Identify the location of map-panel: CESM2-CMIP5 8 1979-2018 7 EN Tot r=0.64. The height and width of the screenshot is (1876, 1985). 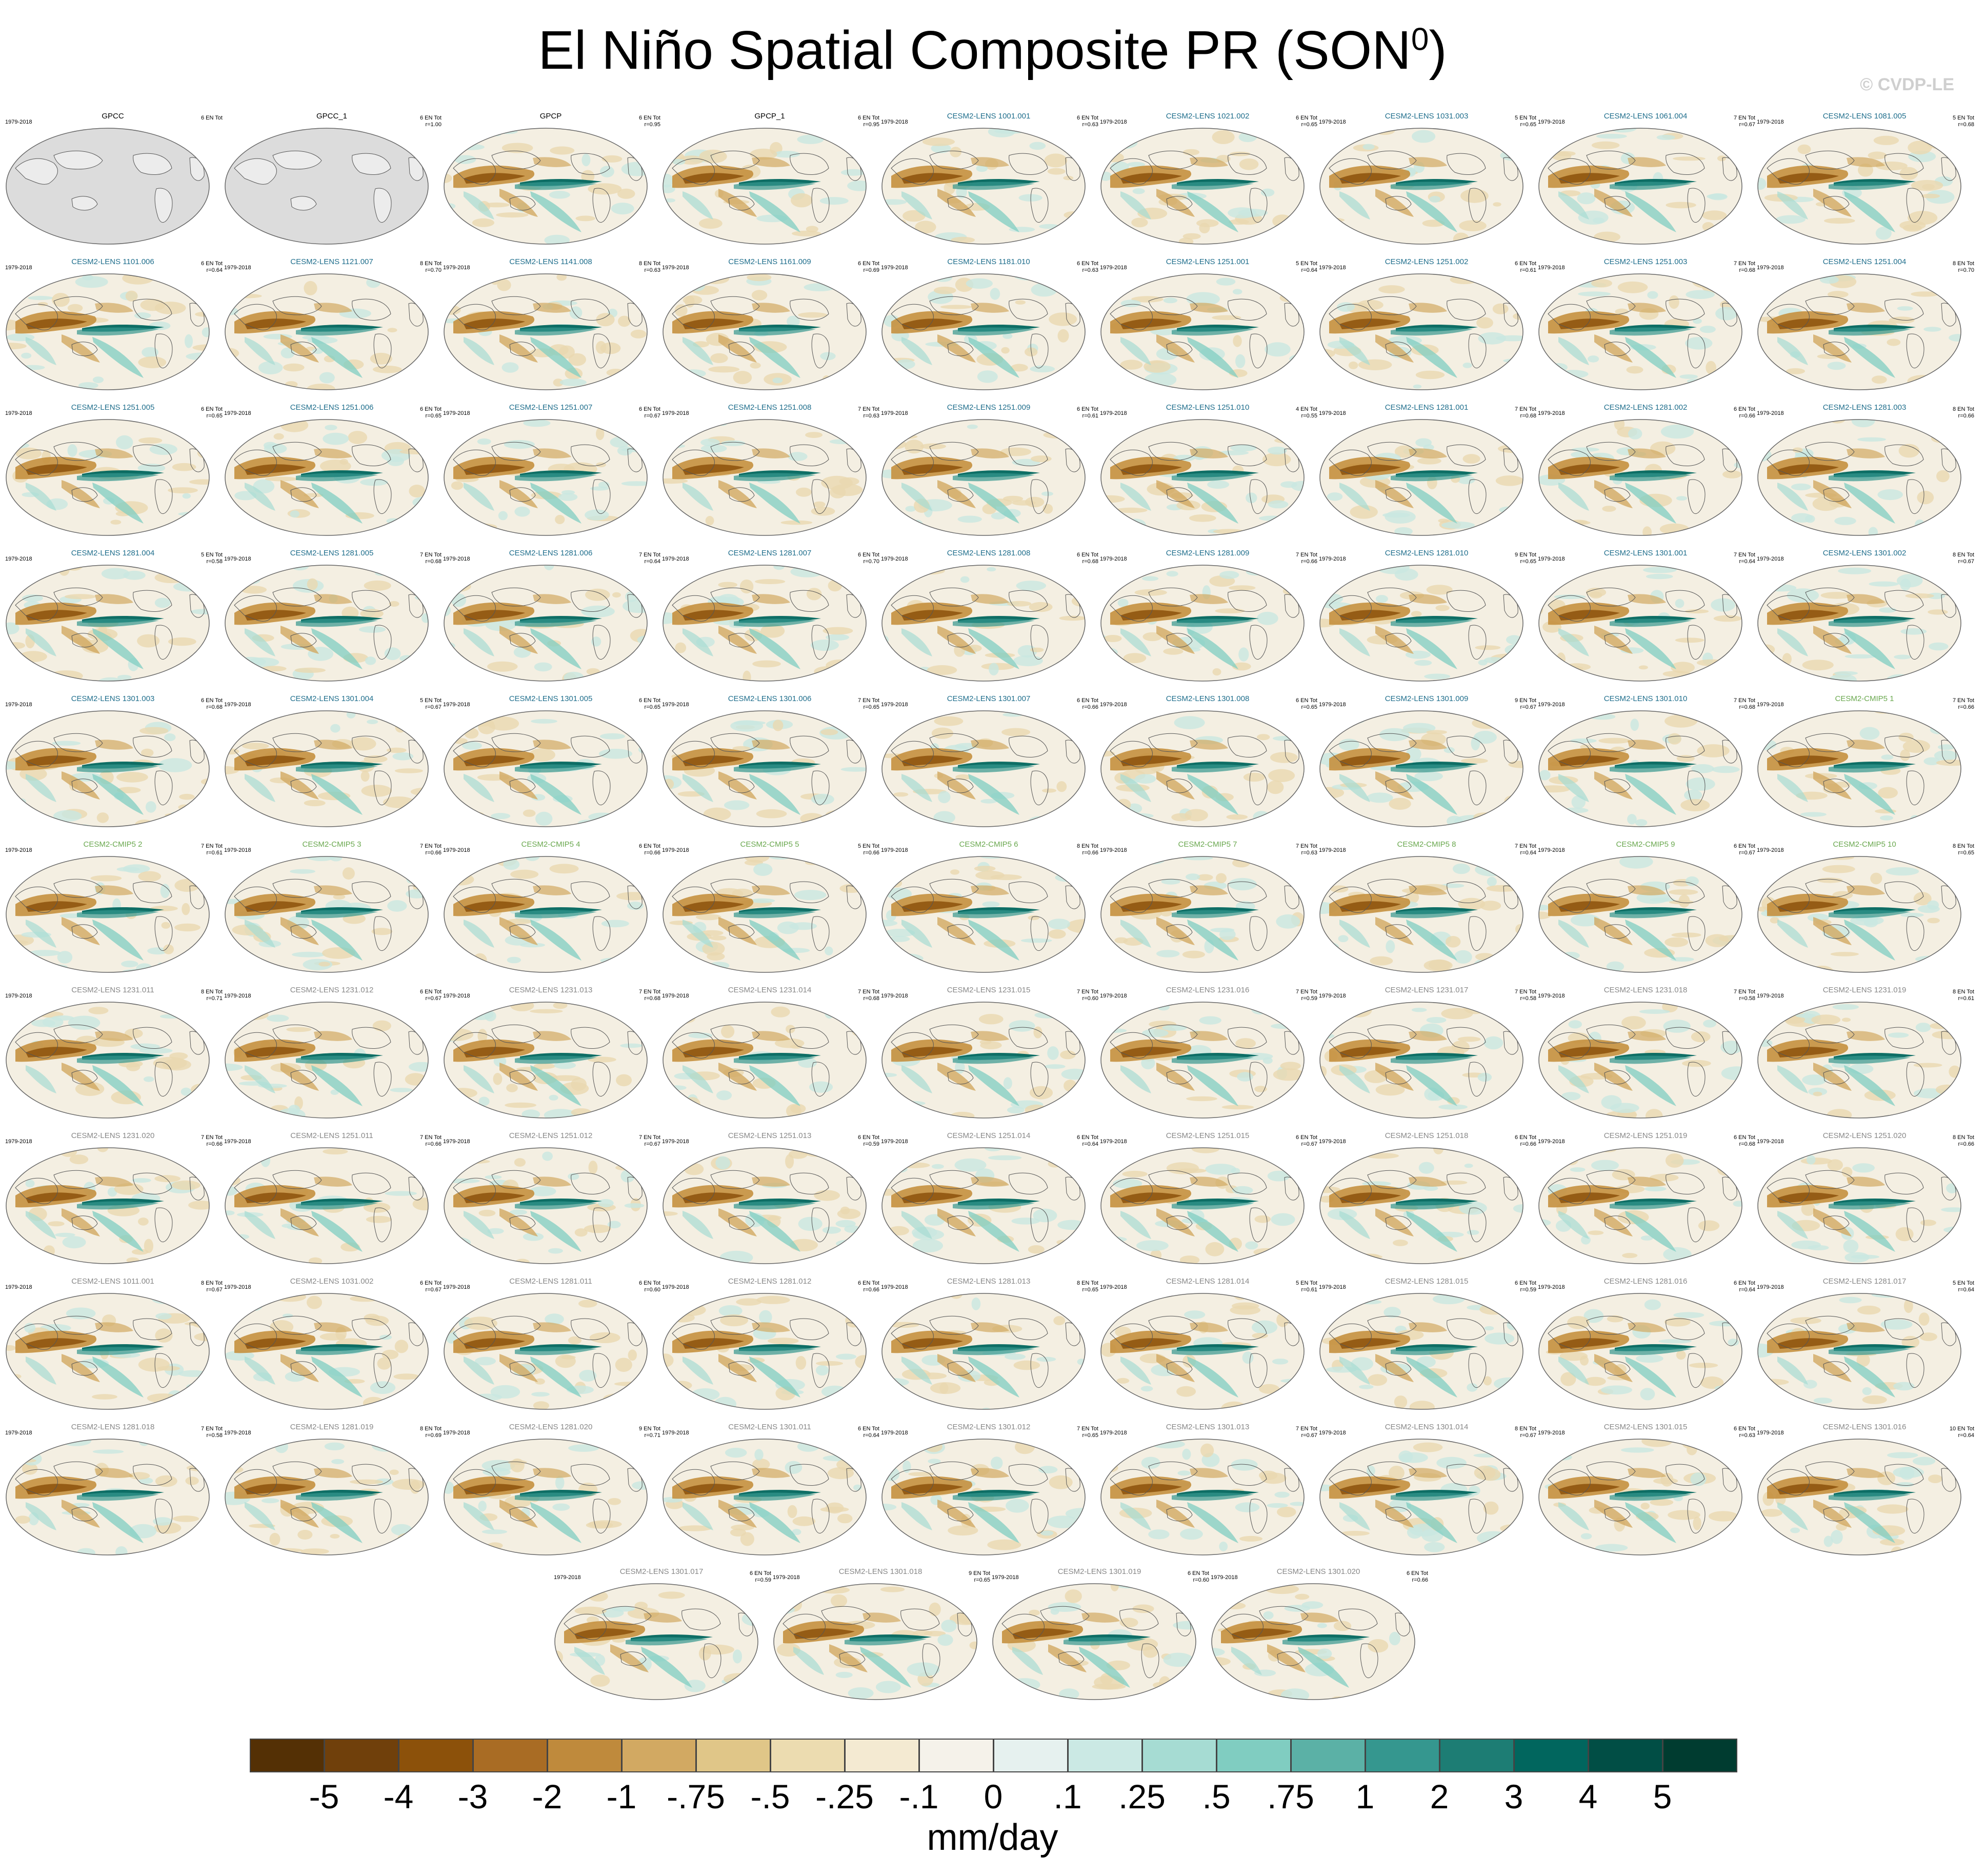
(1427, 912).